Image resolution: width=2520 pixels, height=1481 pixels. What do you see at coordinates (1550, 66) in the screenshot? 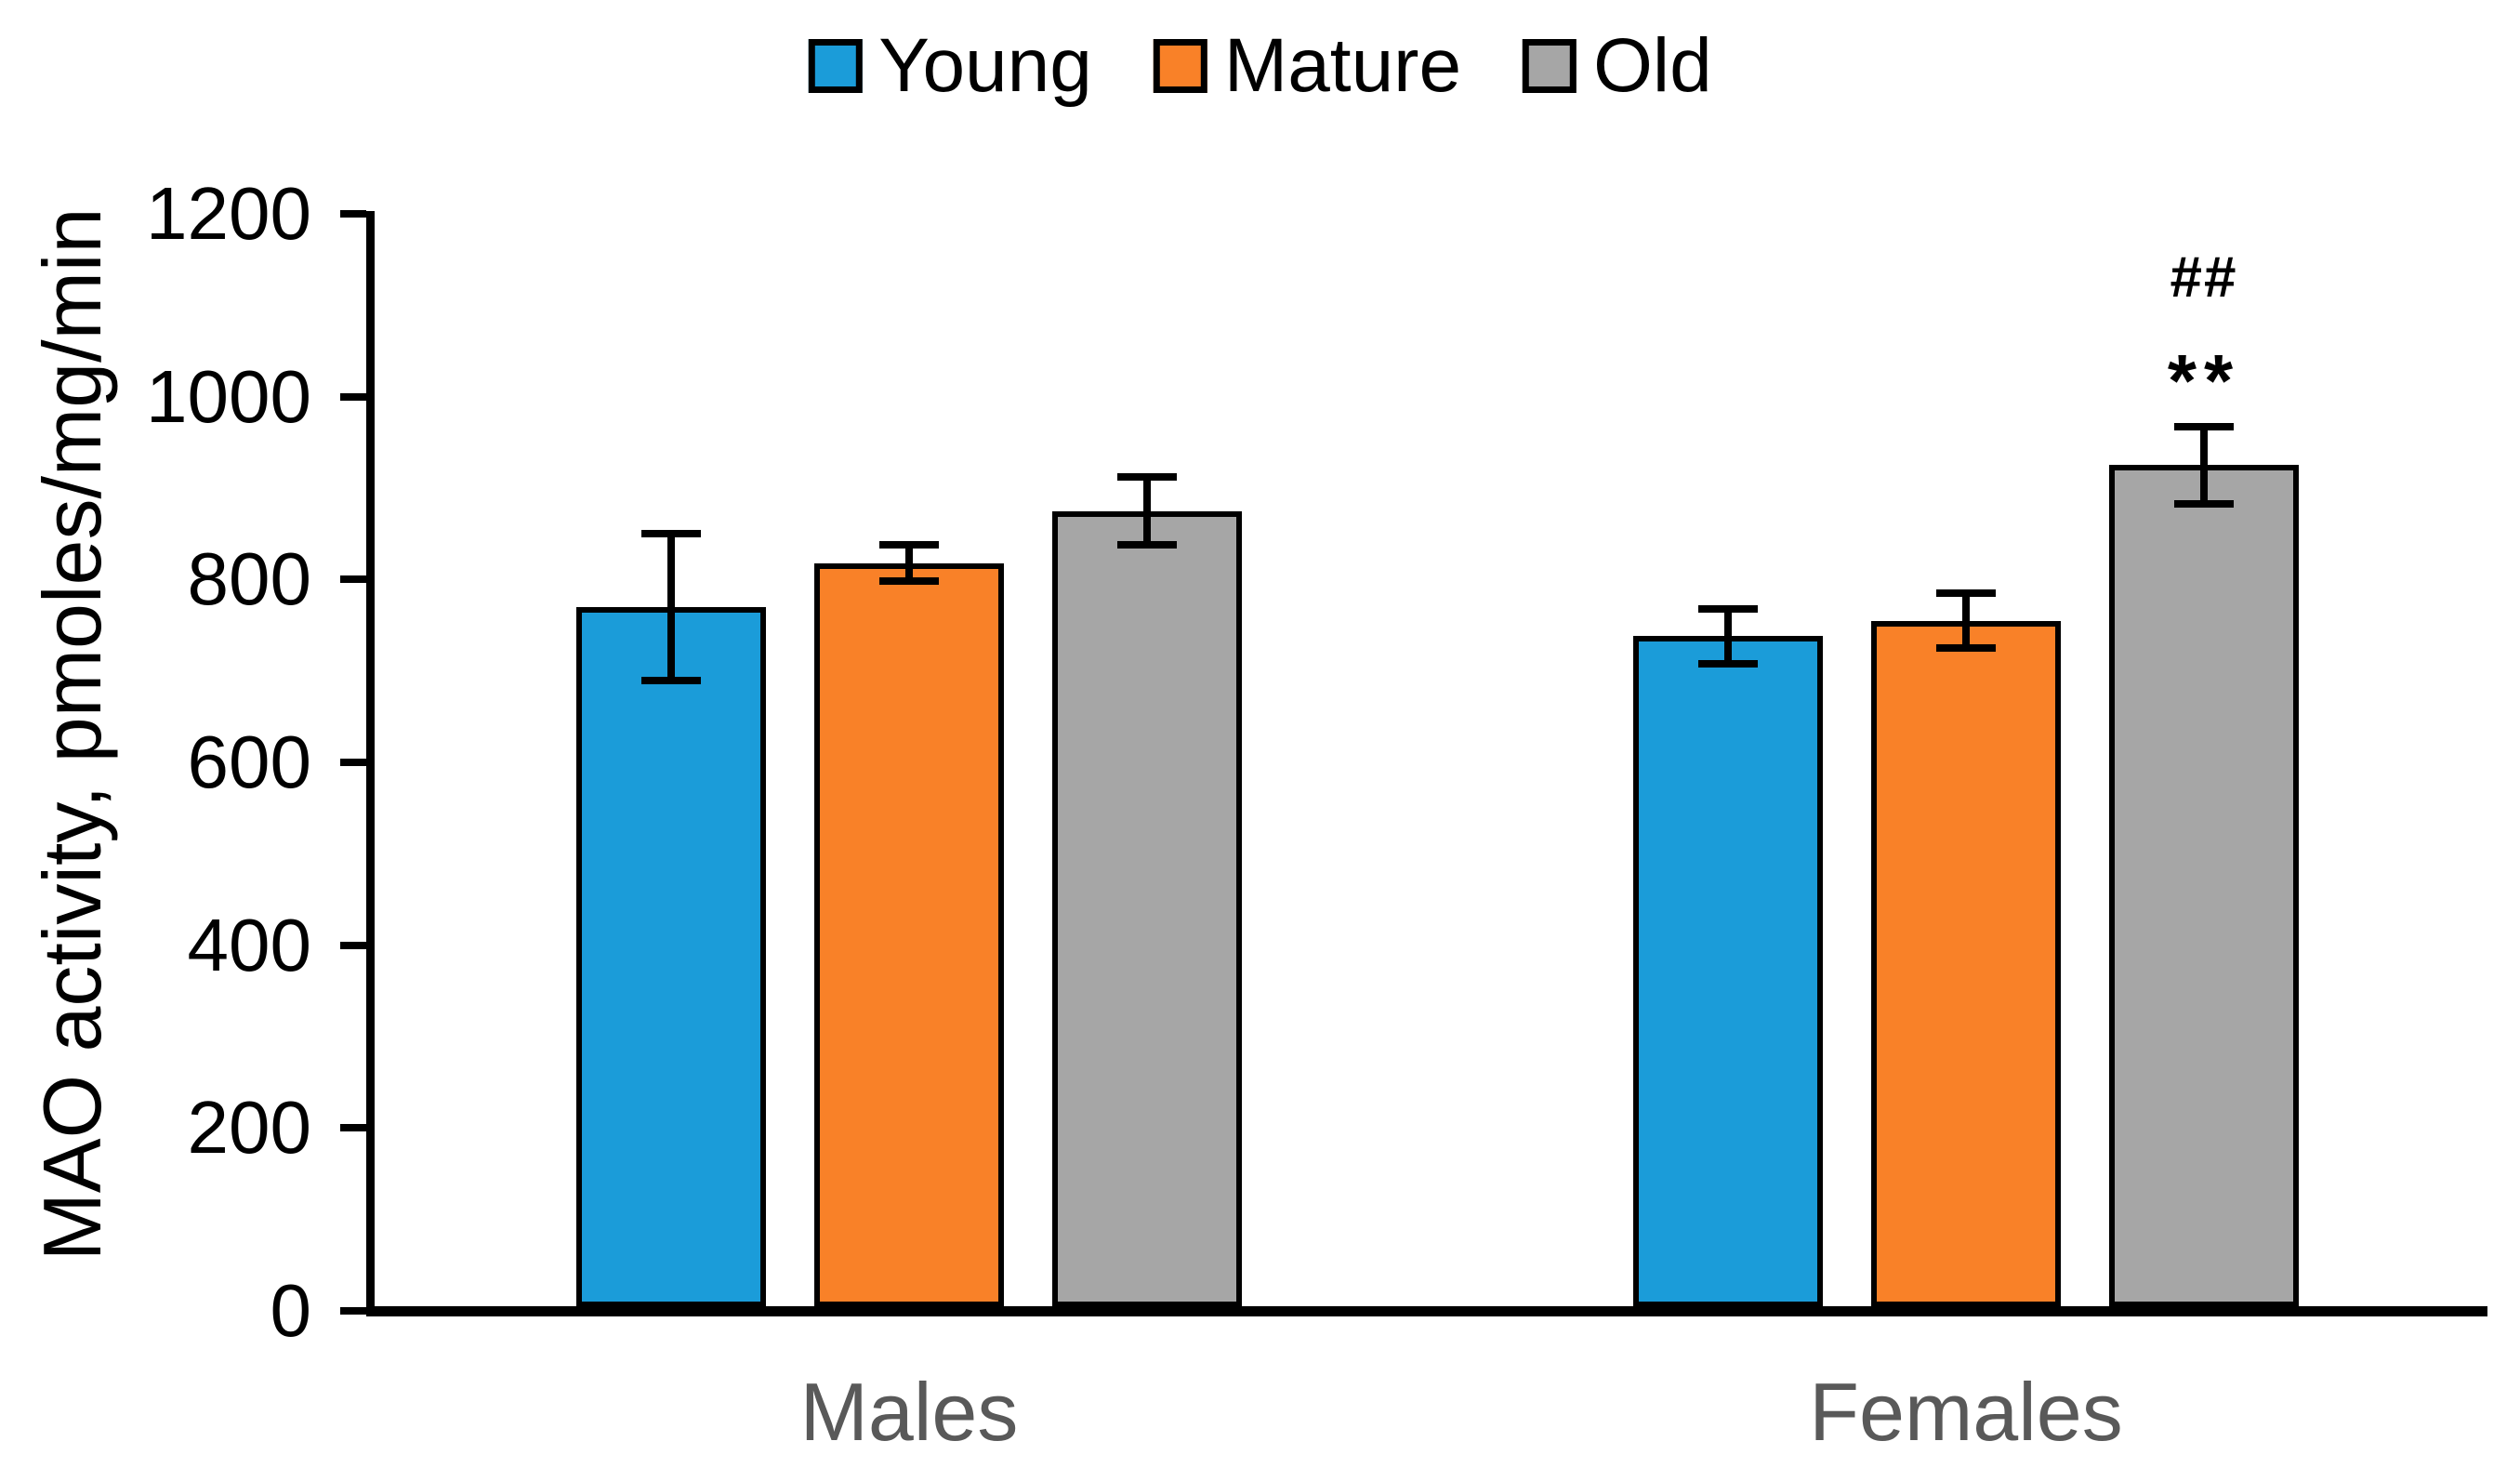
I see `legend-swatch-old-icon` at bounding box center [1550, 66].